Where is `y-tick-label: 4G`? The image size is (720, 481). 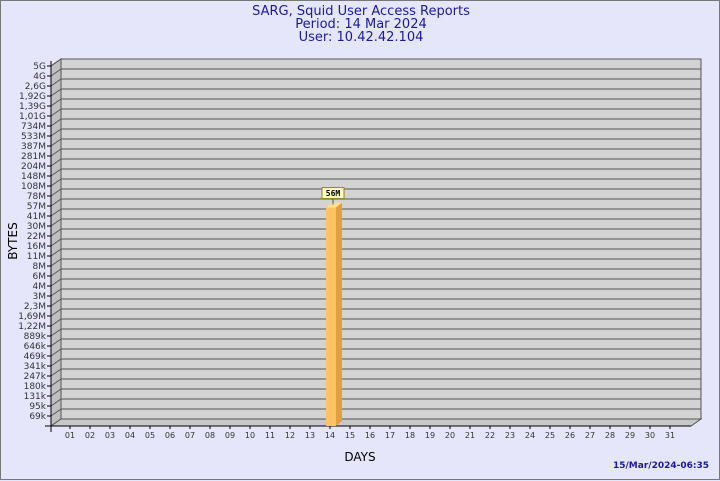
y-tick-label: 4G is located at coordinates (39, 77).